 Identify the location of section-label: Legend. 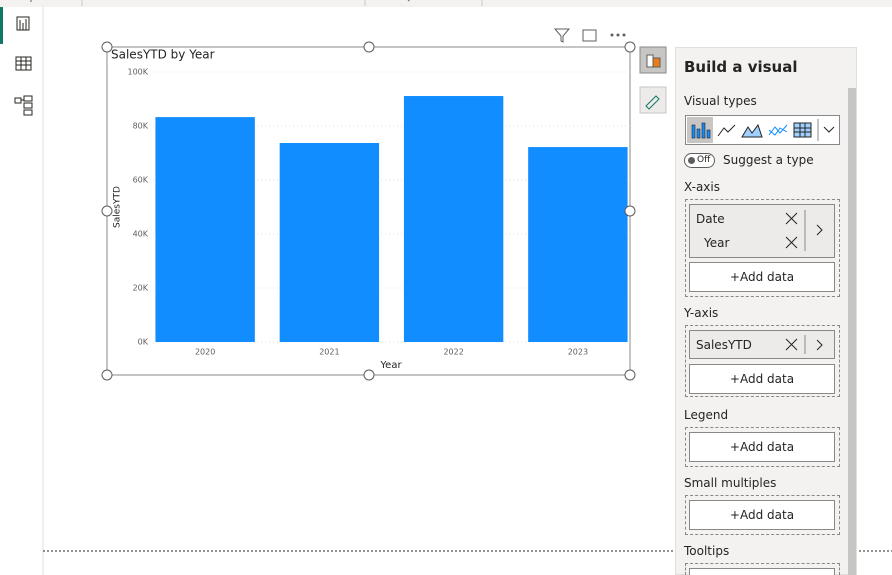
(706, 415).